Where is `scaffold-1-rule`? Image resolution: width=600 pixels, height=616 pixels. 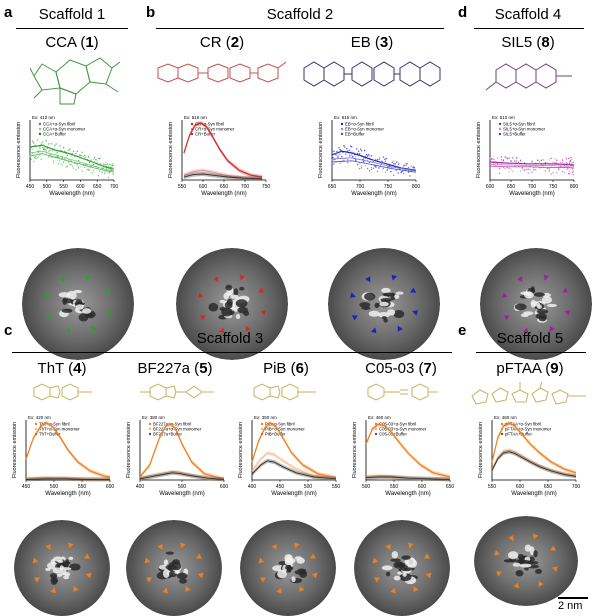 scaffold-1-rule is located at coordinates (72, 28).